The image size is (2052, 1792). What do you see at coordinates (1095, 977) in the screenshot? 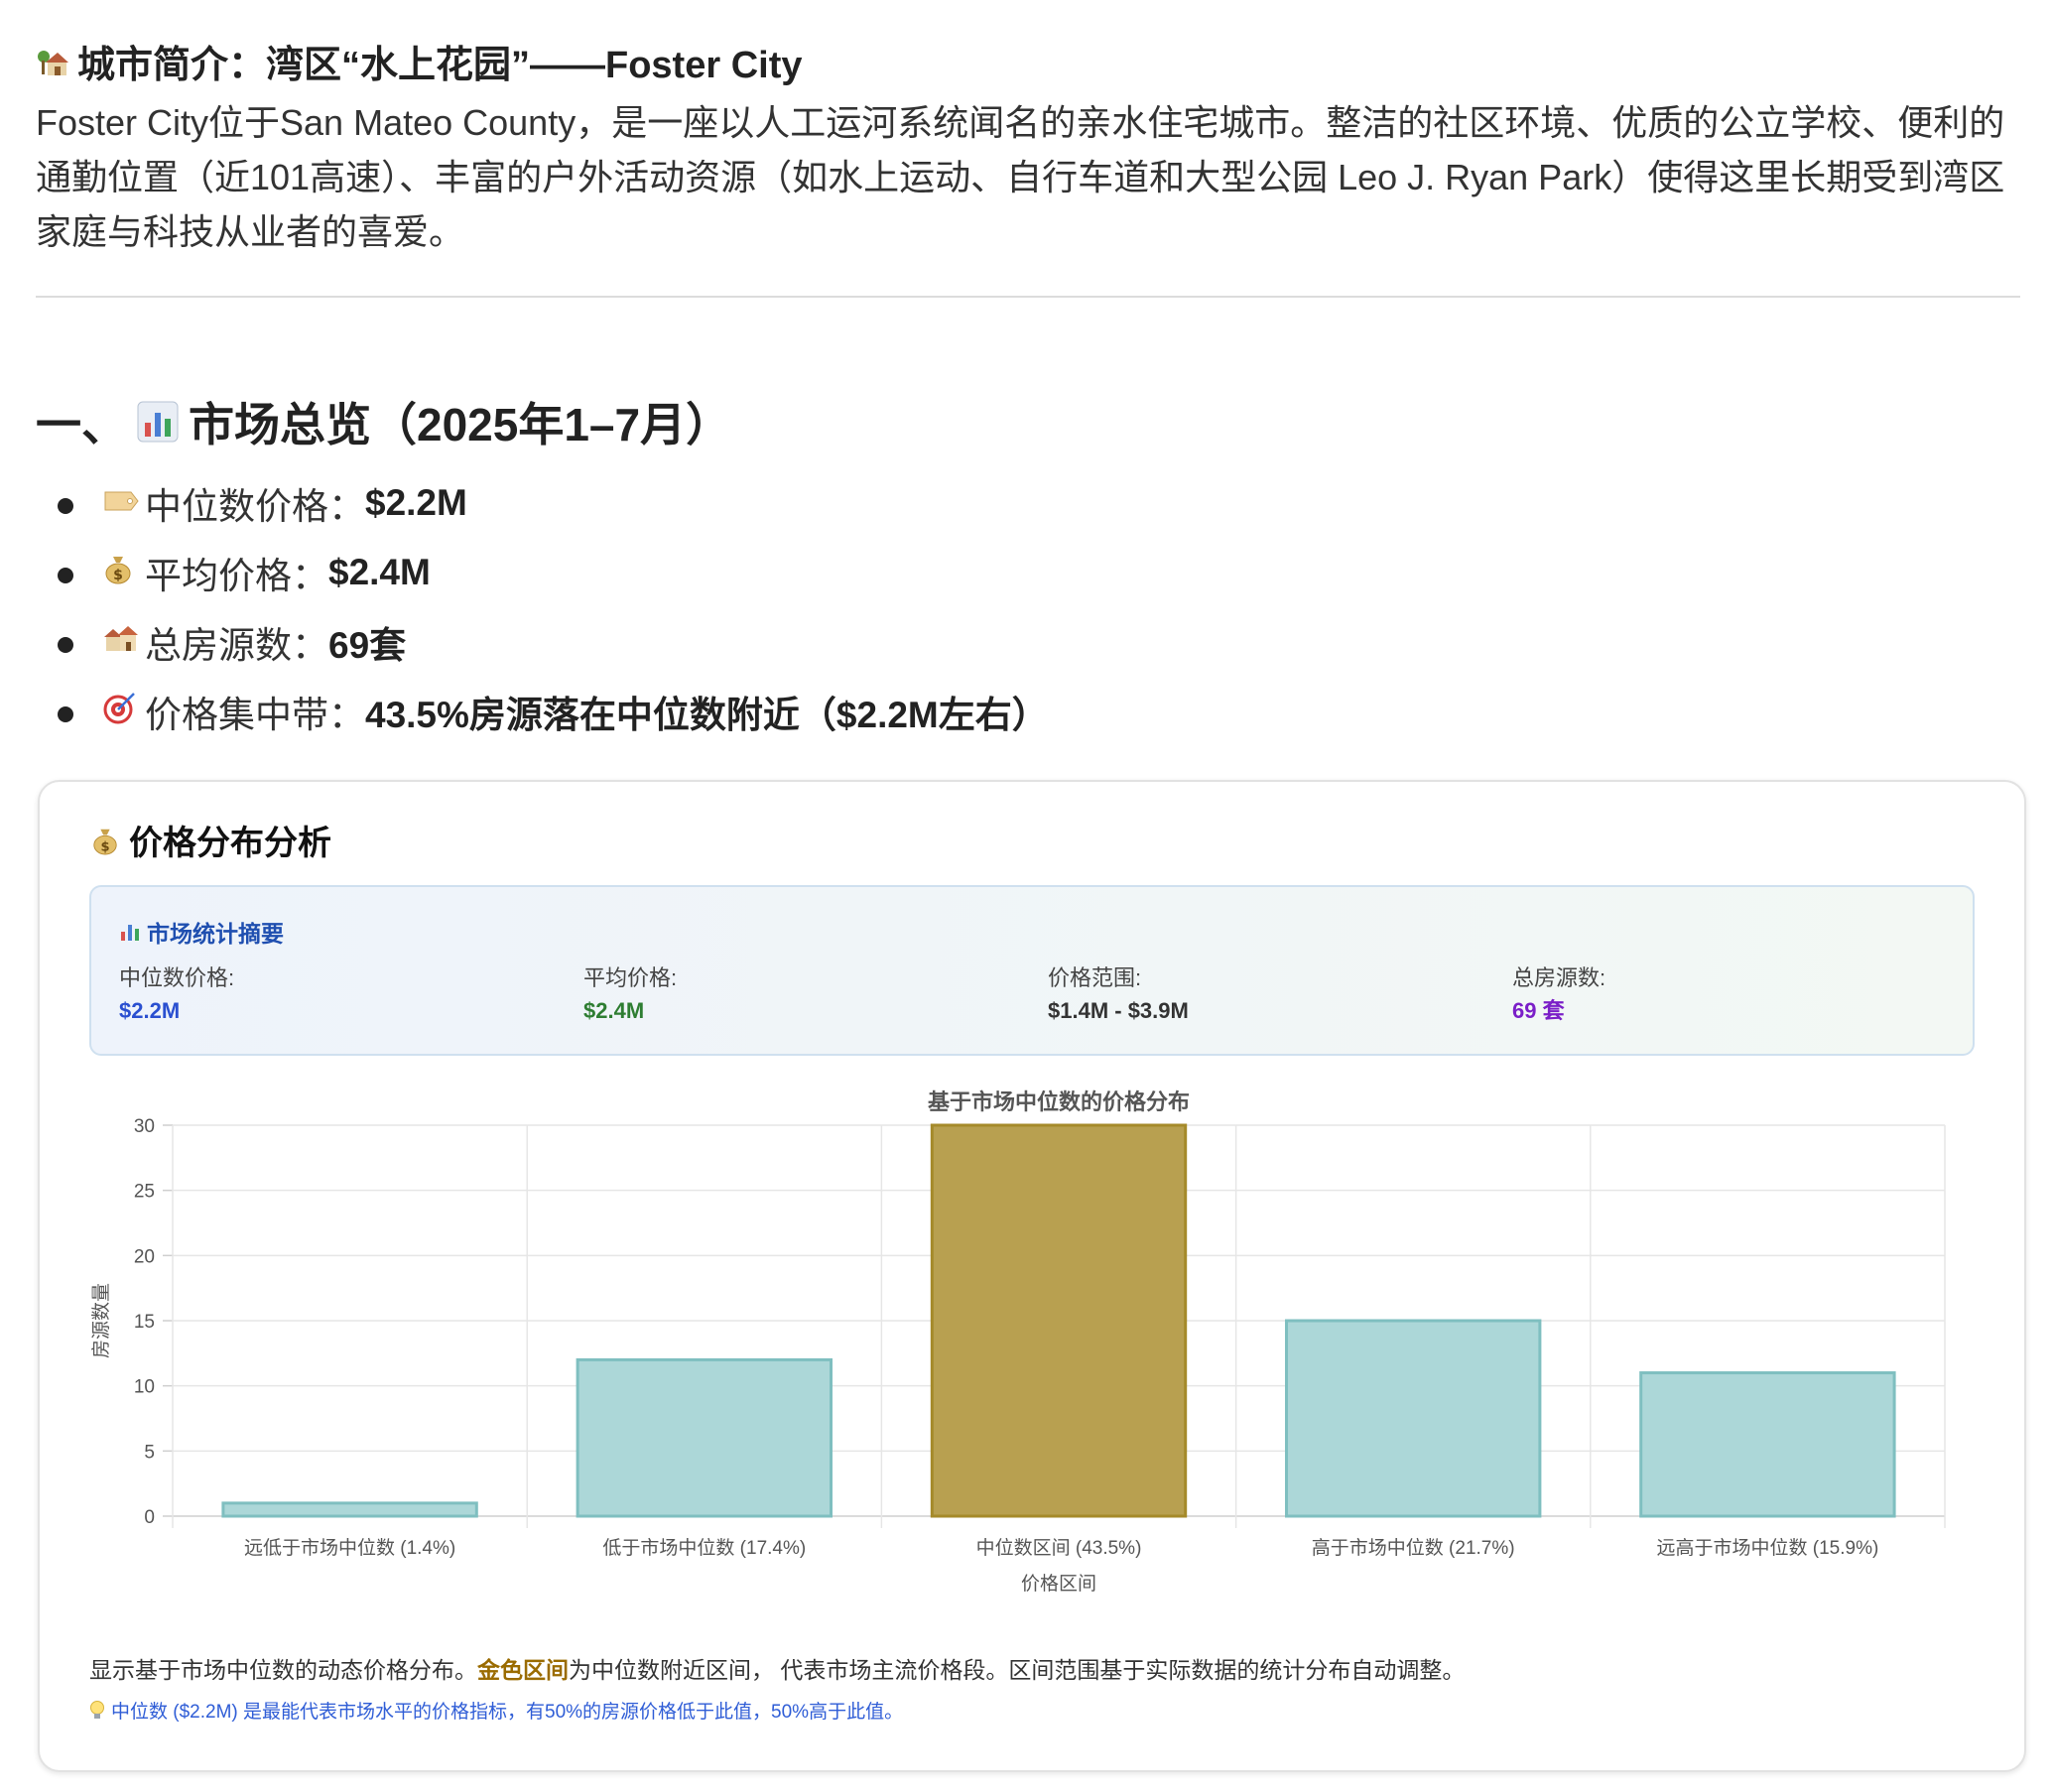
I see `stat-label: 价格范围:` at bounding box center [1095, 977].